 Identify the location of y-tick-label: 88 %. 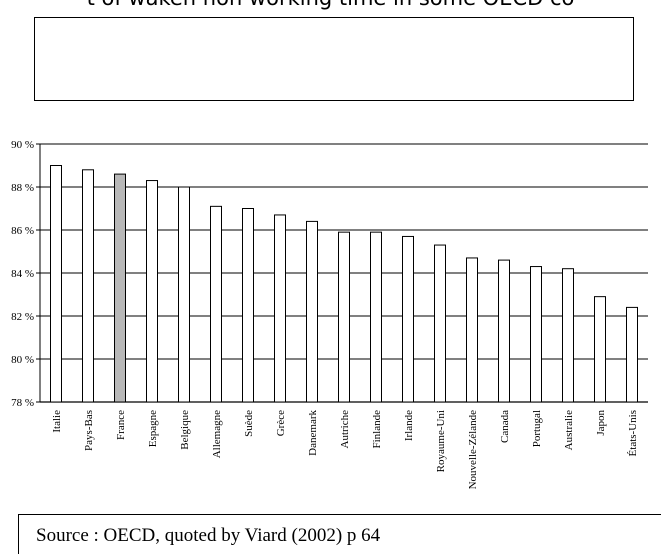
(22, 188).